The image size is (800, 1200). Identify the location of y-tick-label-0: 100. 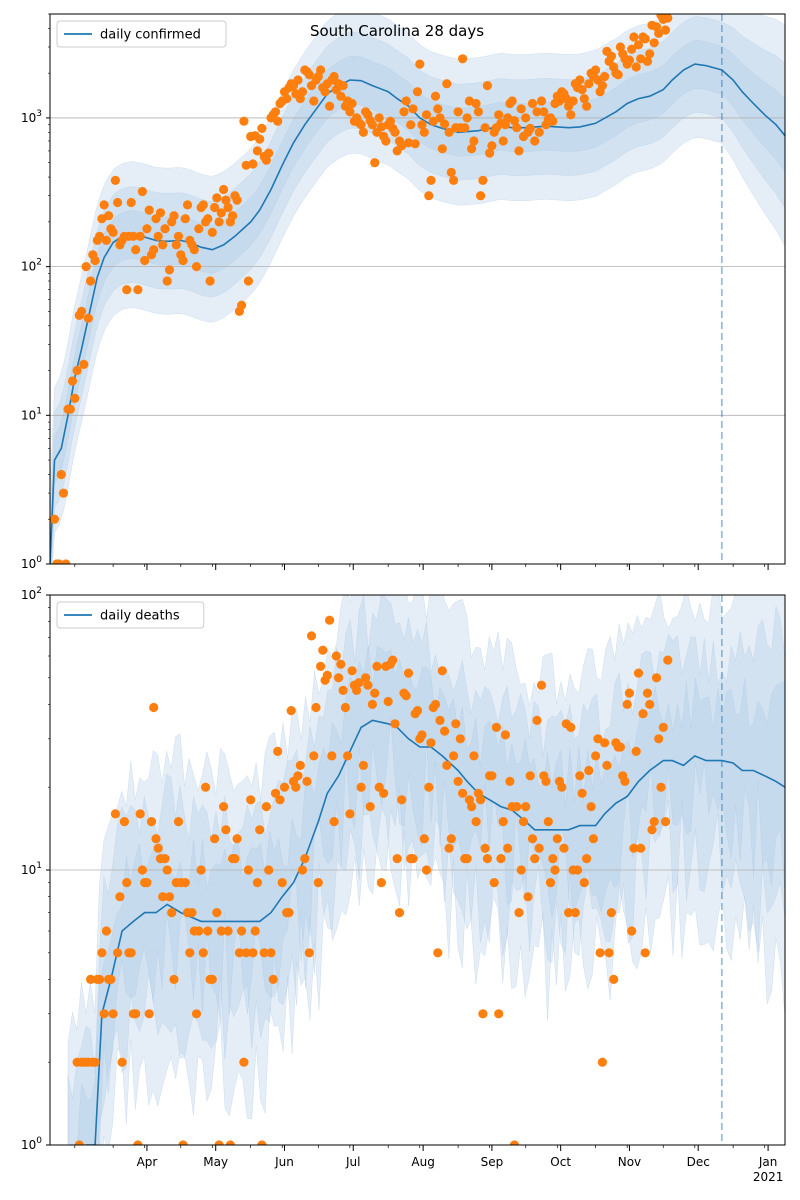
(31, 1144).